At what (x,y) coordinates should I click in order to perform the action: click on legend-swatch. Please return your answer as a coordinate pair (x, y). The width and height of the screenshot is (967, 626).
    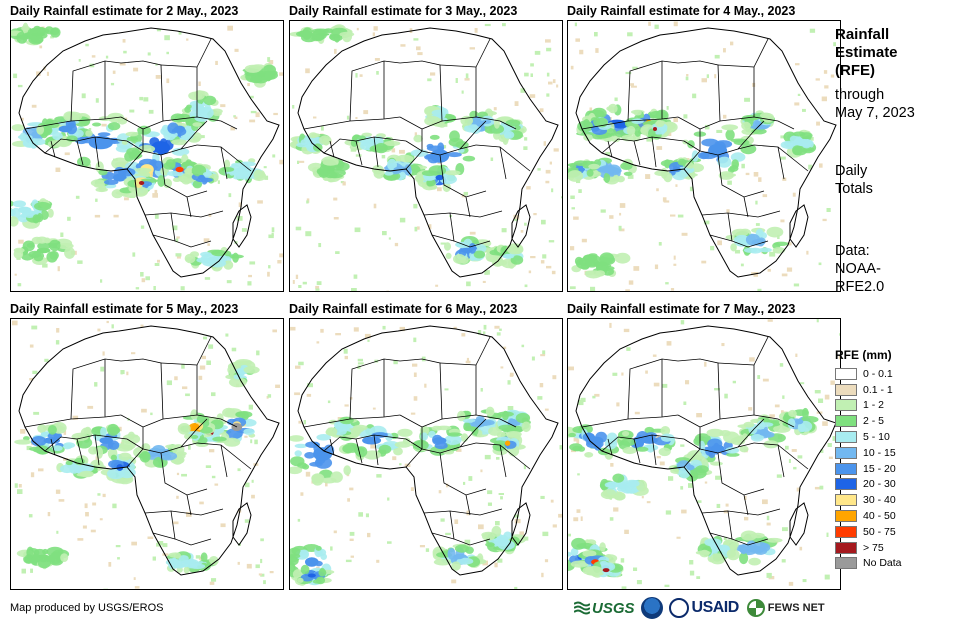
    Looking at the image, I should click on (846, 452).